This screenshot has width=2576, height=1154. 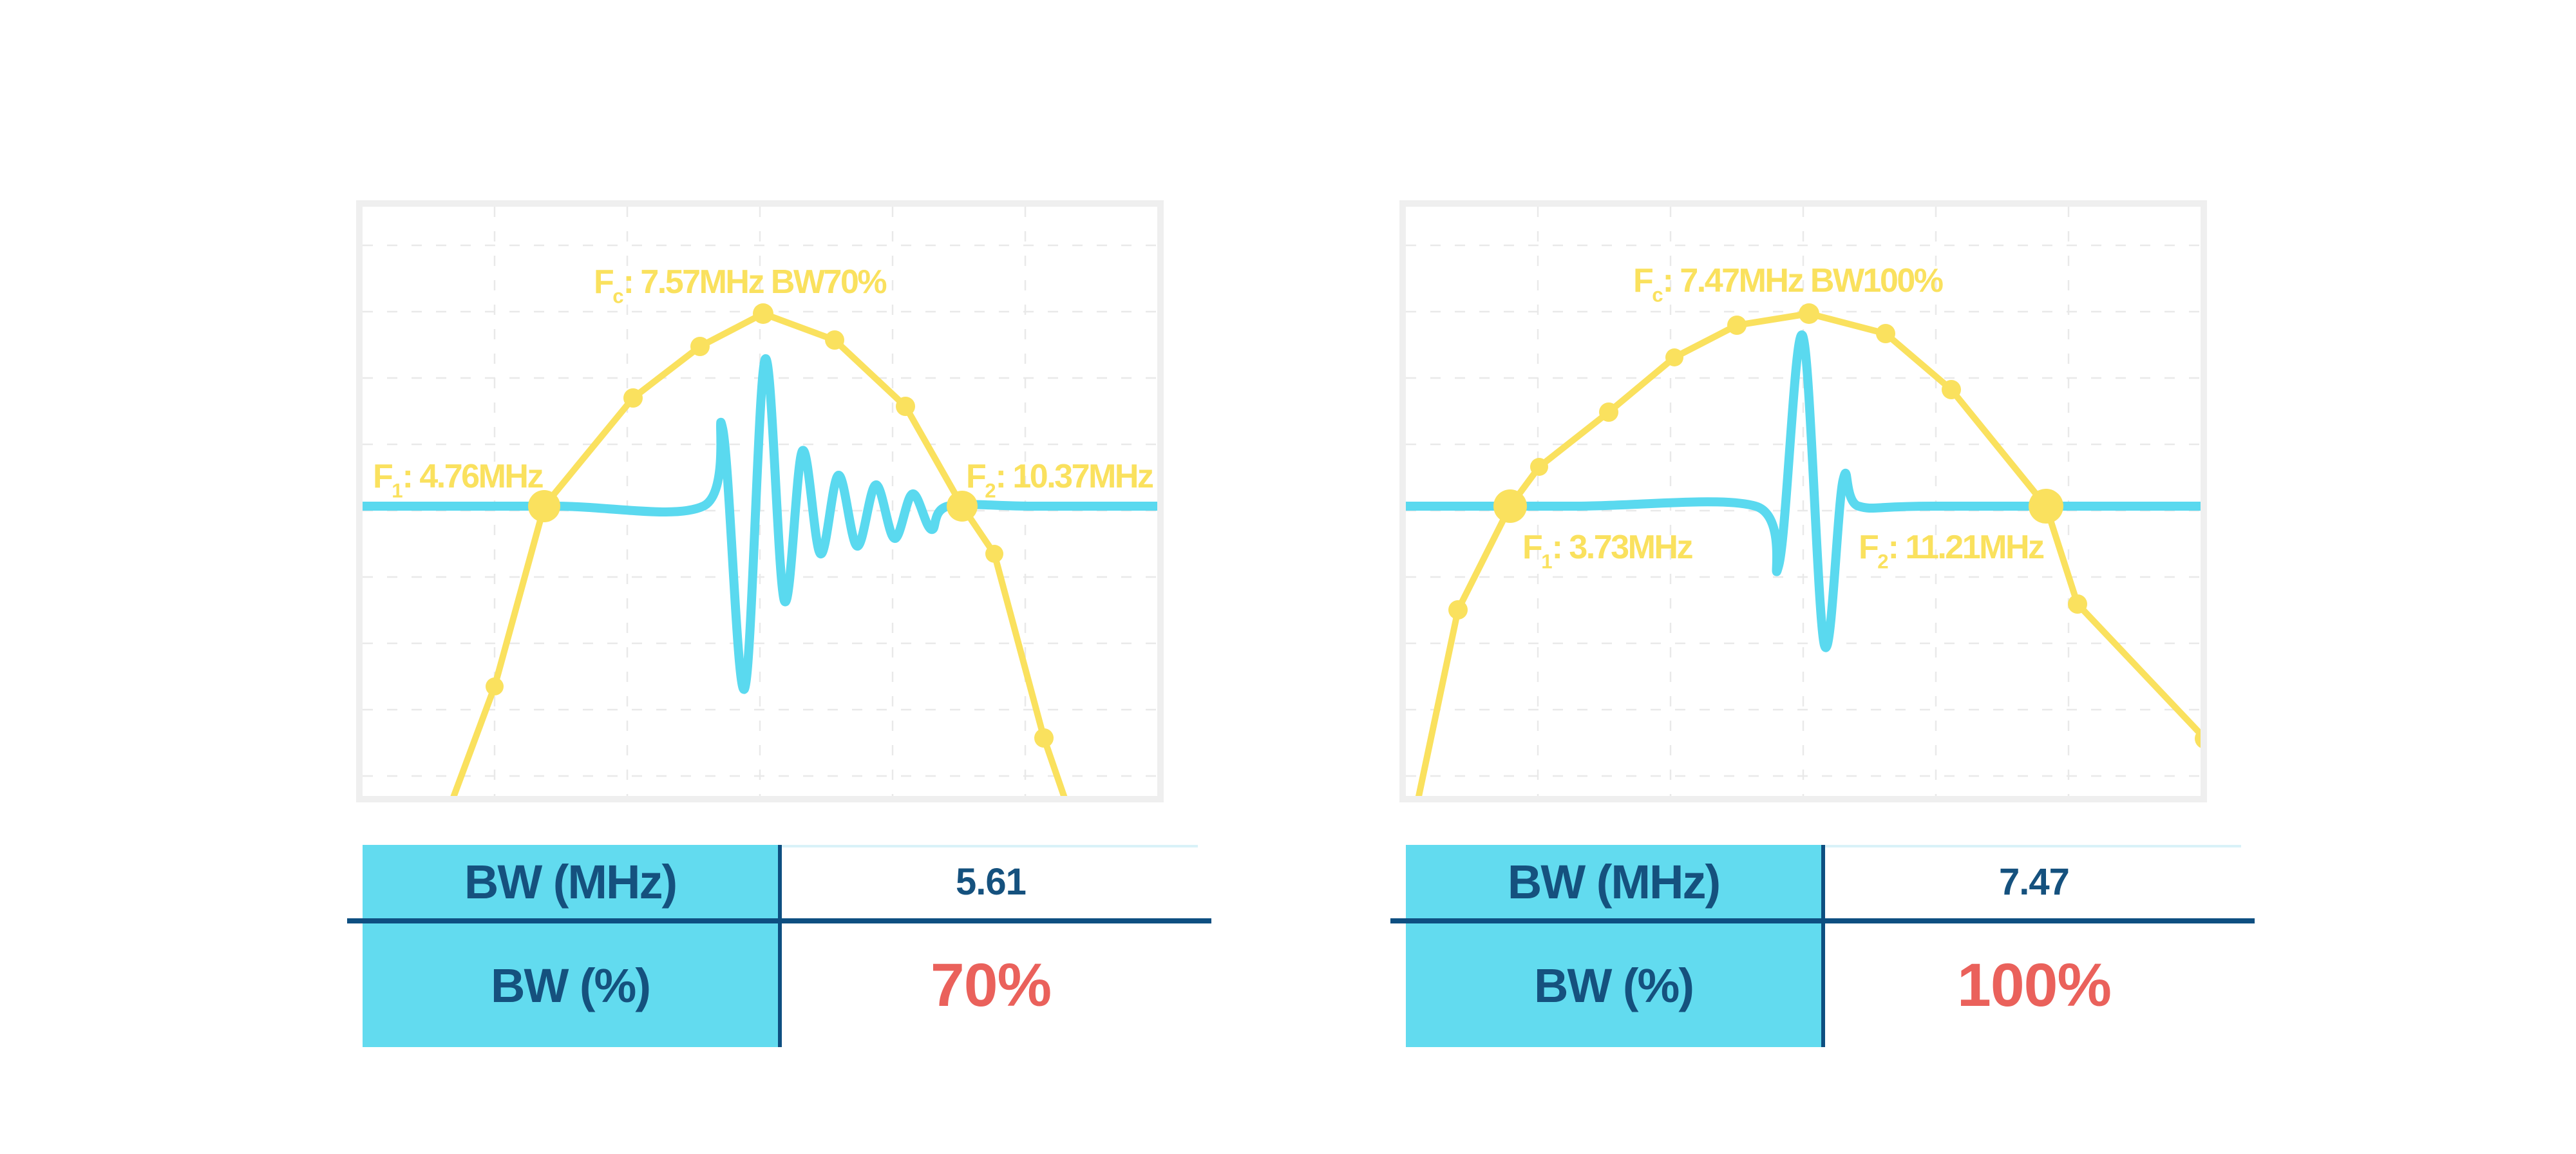 What do you see at coordinates (1789, 284) in the screenshot?
I see `fc-label: Fc: 7.47MHz BW100%` at bounding box center [1789, 284].